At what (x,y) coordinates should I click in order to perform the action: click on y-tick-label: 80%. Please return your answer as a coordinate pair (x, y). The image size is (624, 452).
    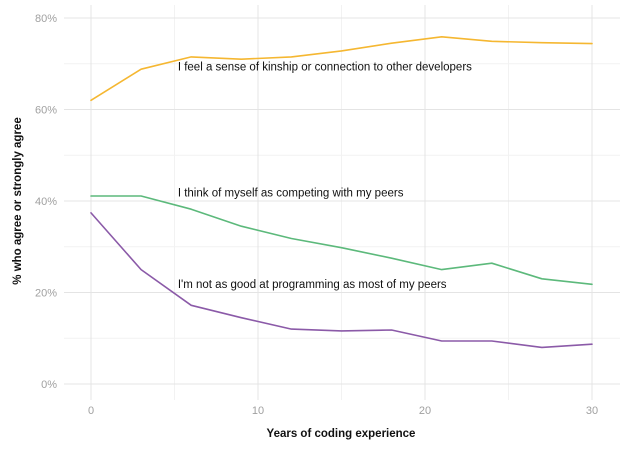
    Looking at the image, I should click on (46, 19).